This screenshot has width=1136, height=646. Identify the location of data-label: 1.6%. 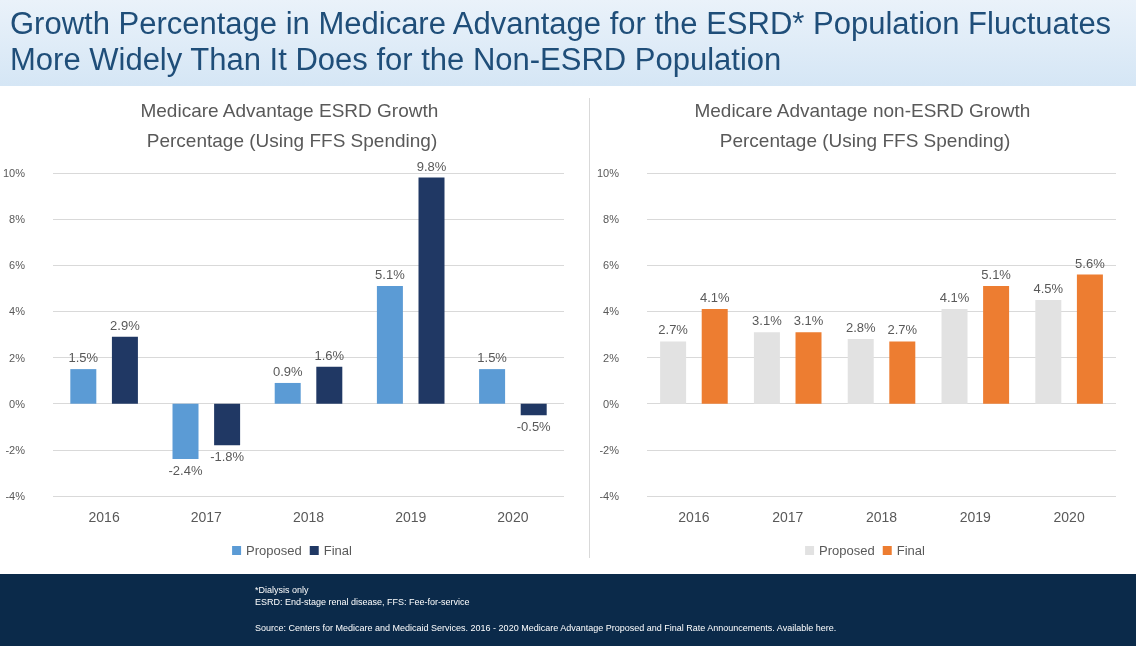
(329, 355).